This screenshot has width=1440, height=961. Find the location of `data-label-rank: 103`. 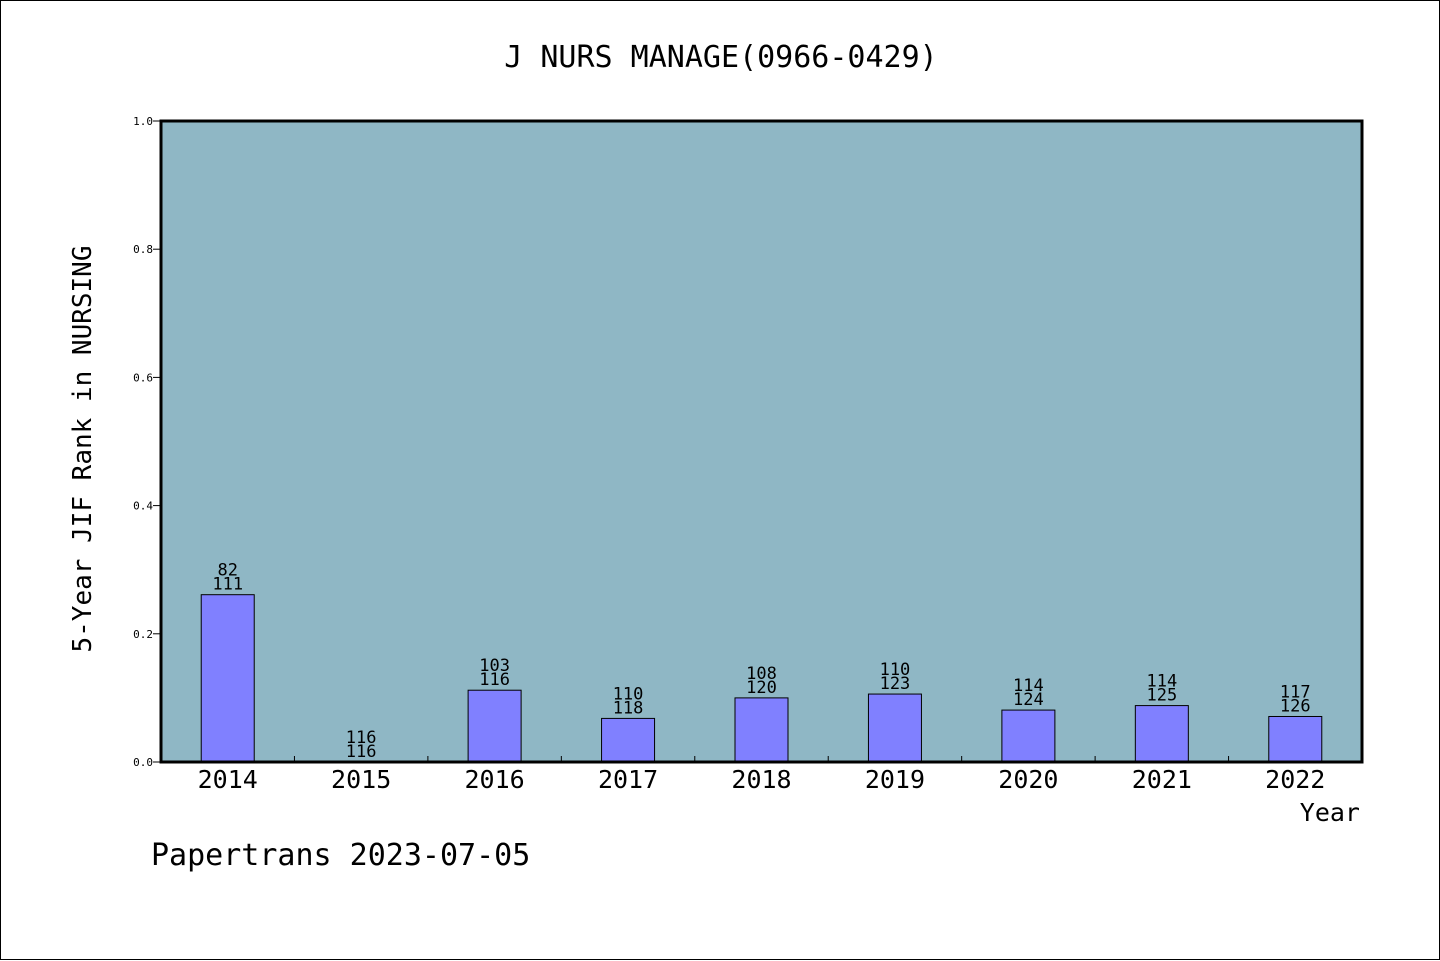

data-label-rank: 103 is located at coordinates (494, 666).